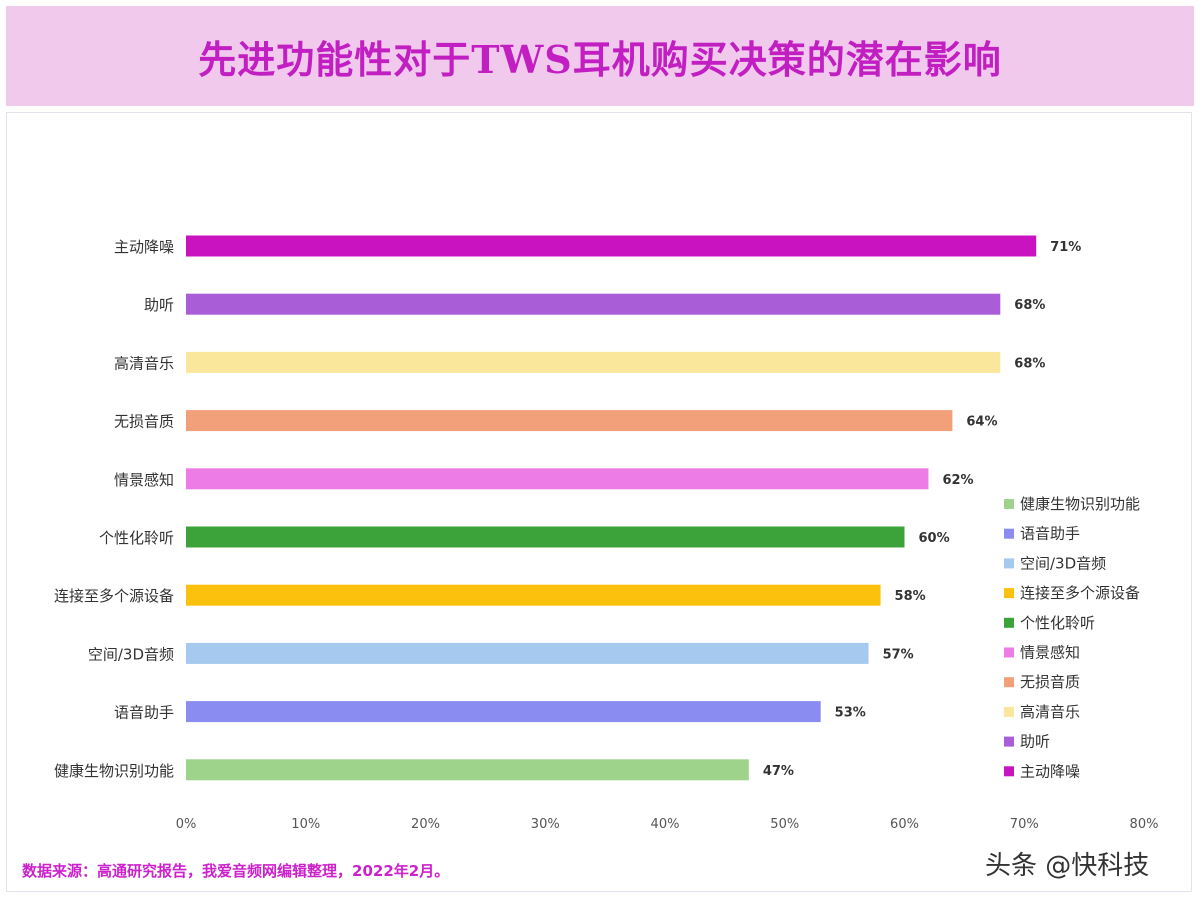 Image resolution: width=1200 pixels, height=900 pixels. Describe the element at coordinates (159, 305) in the screenshot. I see `category-label: 助听` at that location.